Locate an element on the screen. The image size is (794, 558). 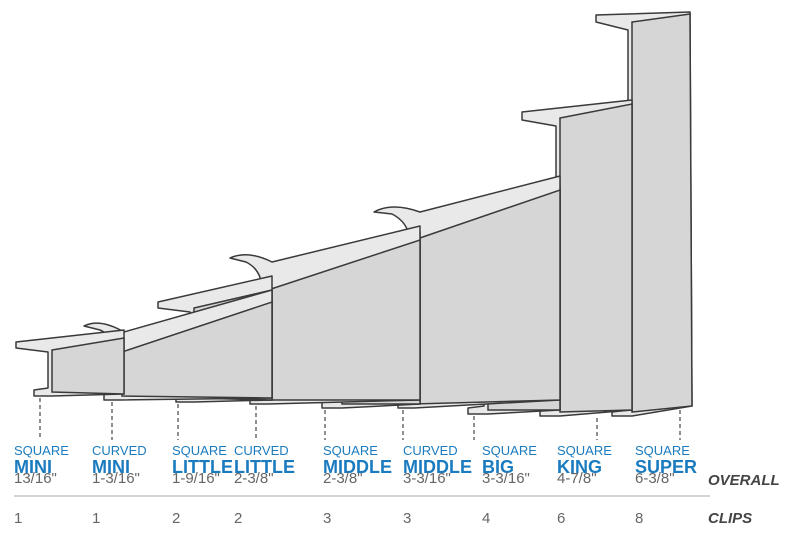
product-size: BIG is located at coordinates (498, 467).